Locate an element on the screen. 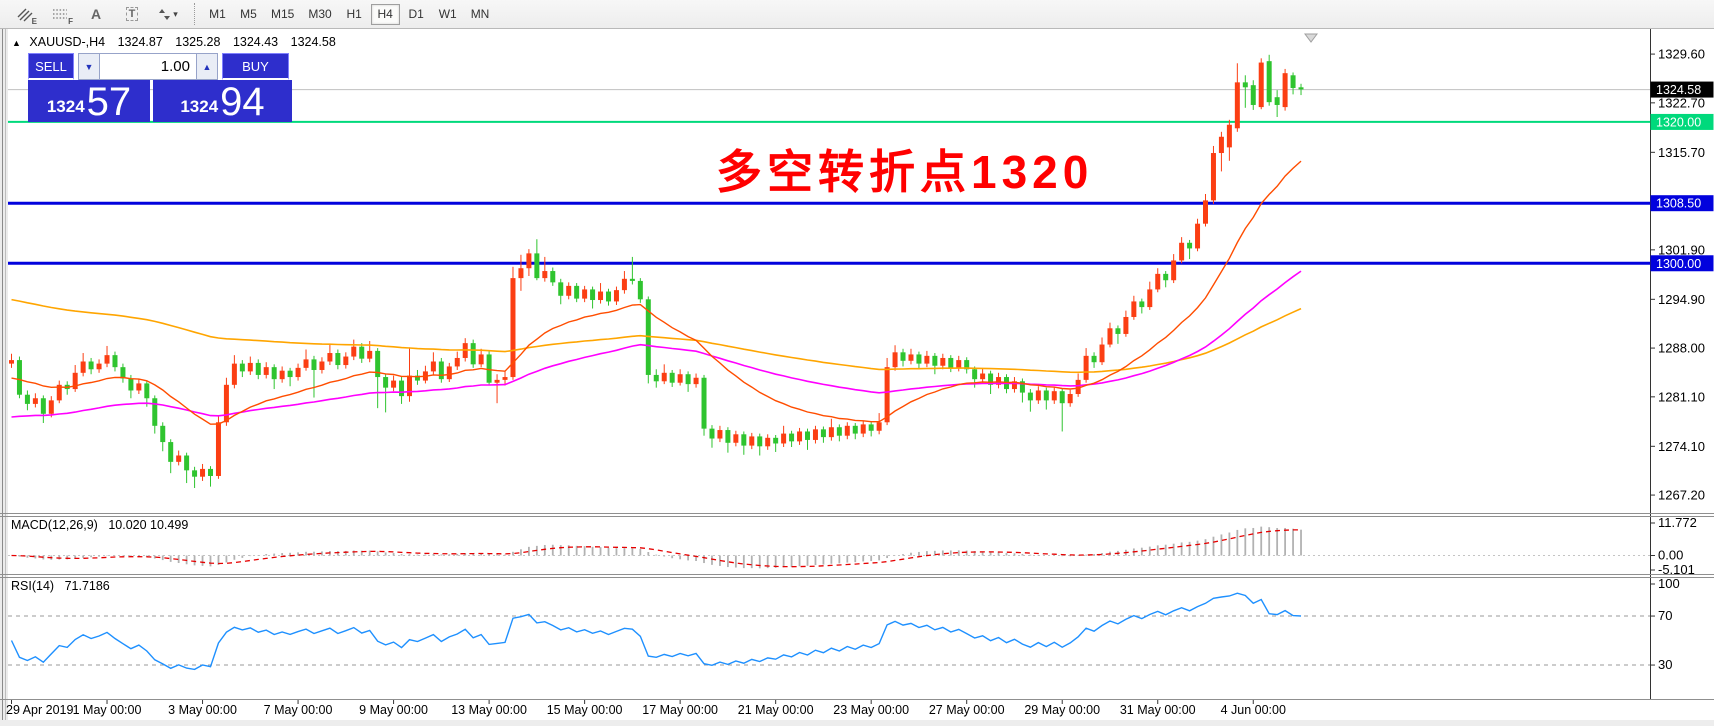  timeframe-button-M15: M15 is located at coordinates (282, 14).